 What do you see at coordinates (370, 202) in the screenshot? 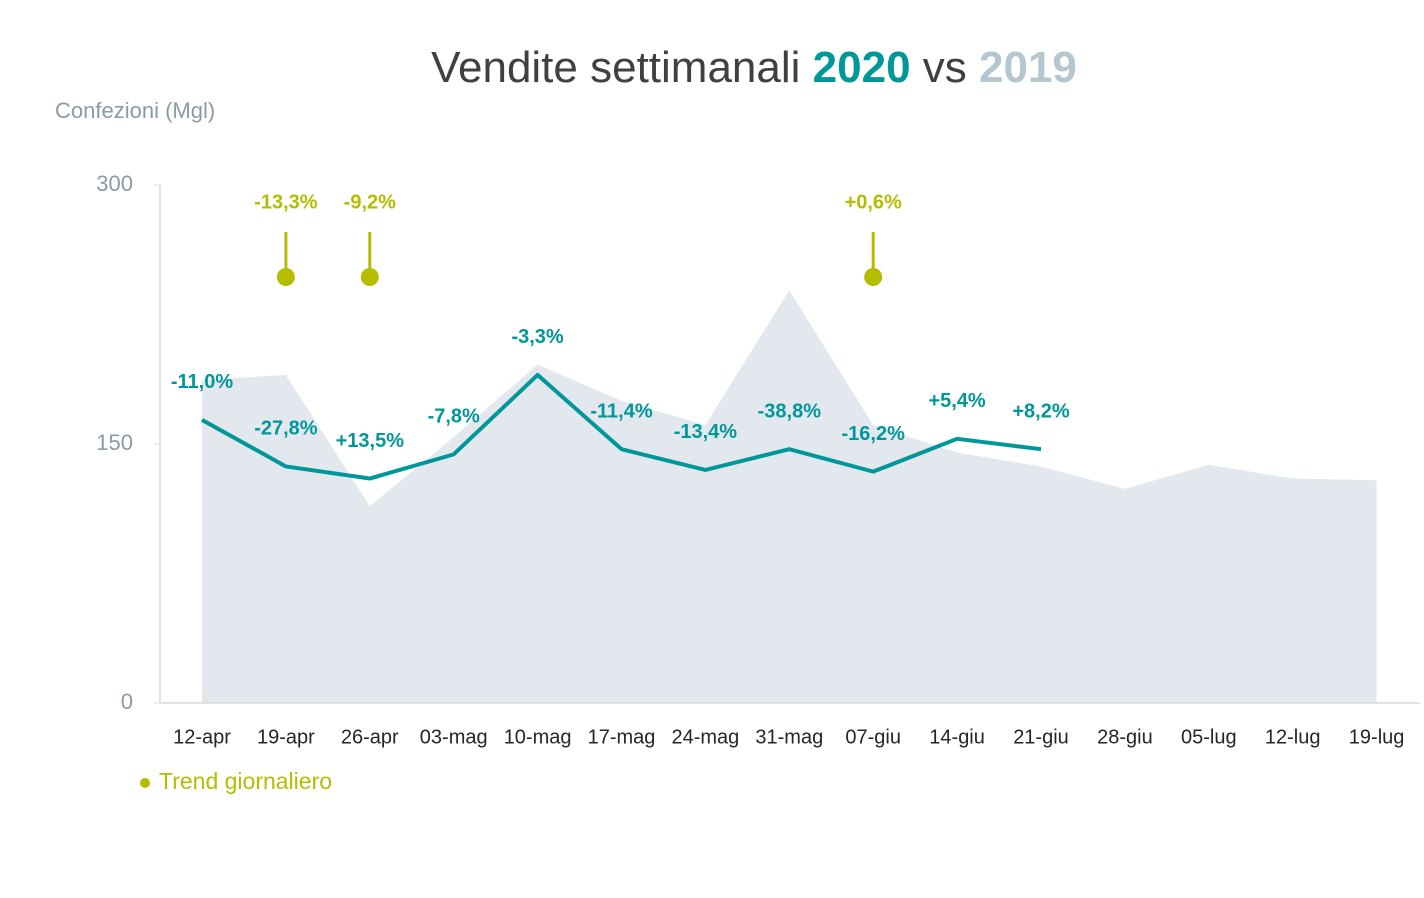
I see `marker-label: -9,2%` at bounding box center [370, 202].